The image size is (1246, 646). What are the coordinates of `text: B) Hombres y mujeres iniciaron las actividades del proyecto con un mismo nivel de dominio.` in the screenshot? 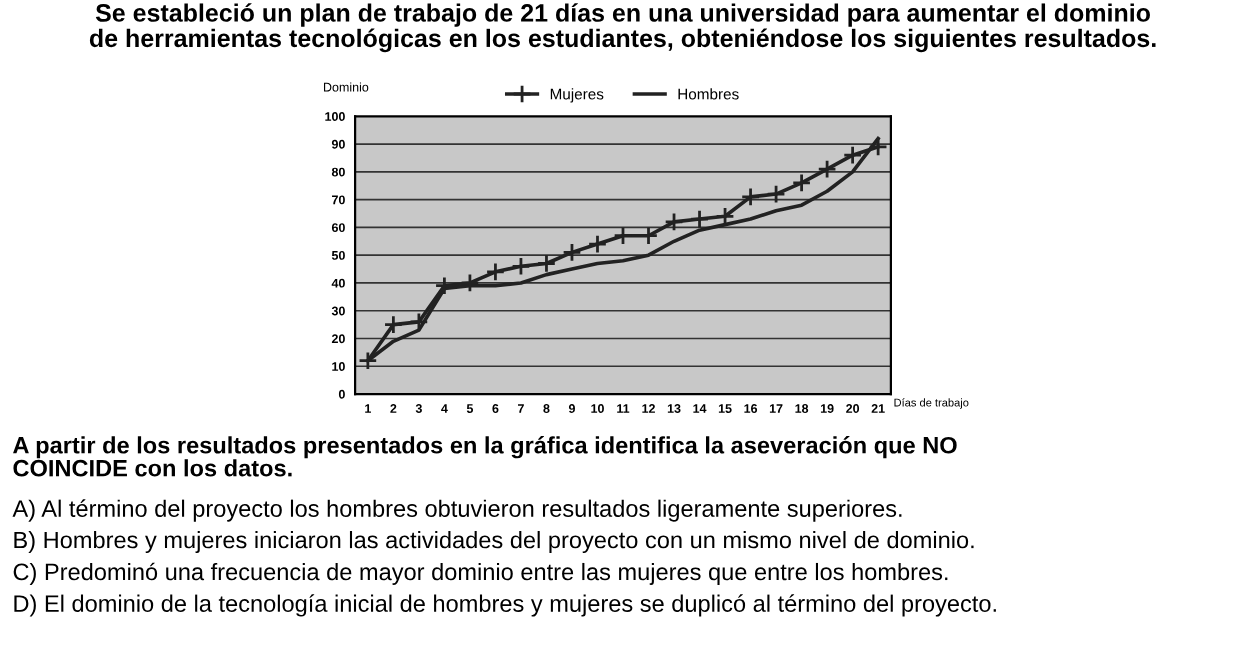 It's located at (494, 542).